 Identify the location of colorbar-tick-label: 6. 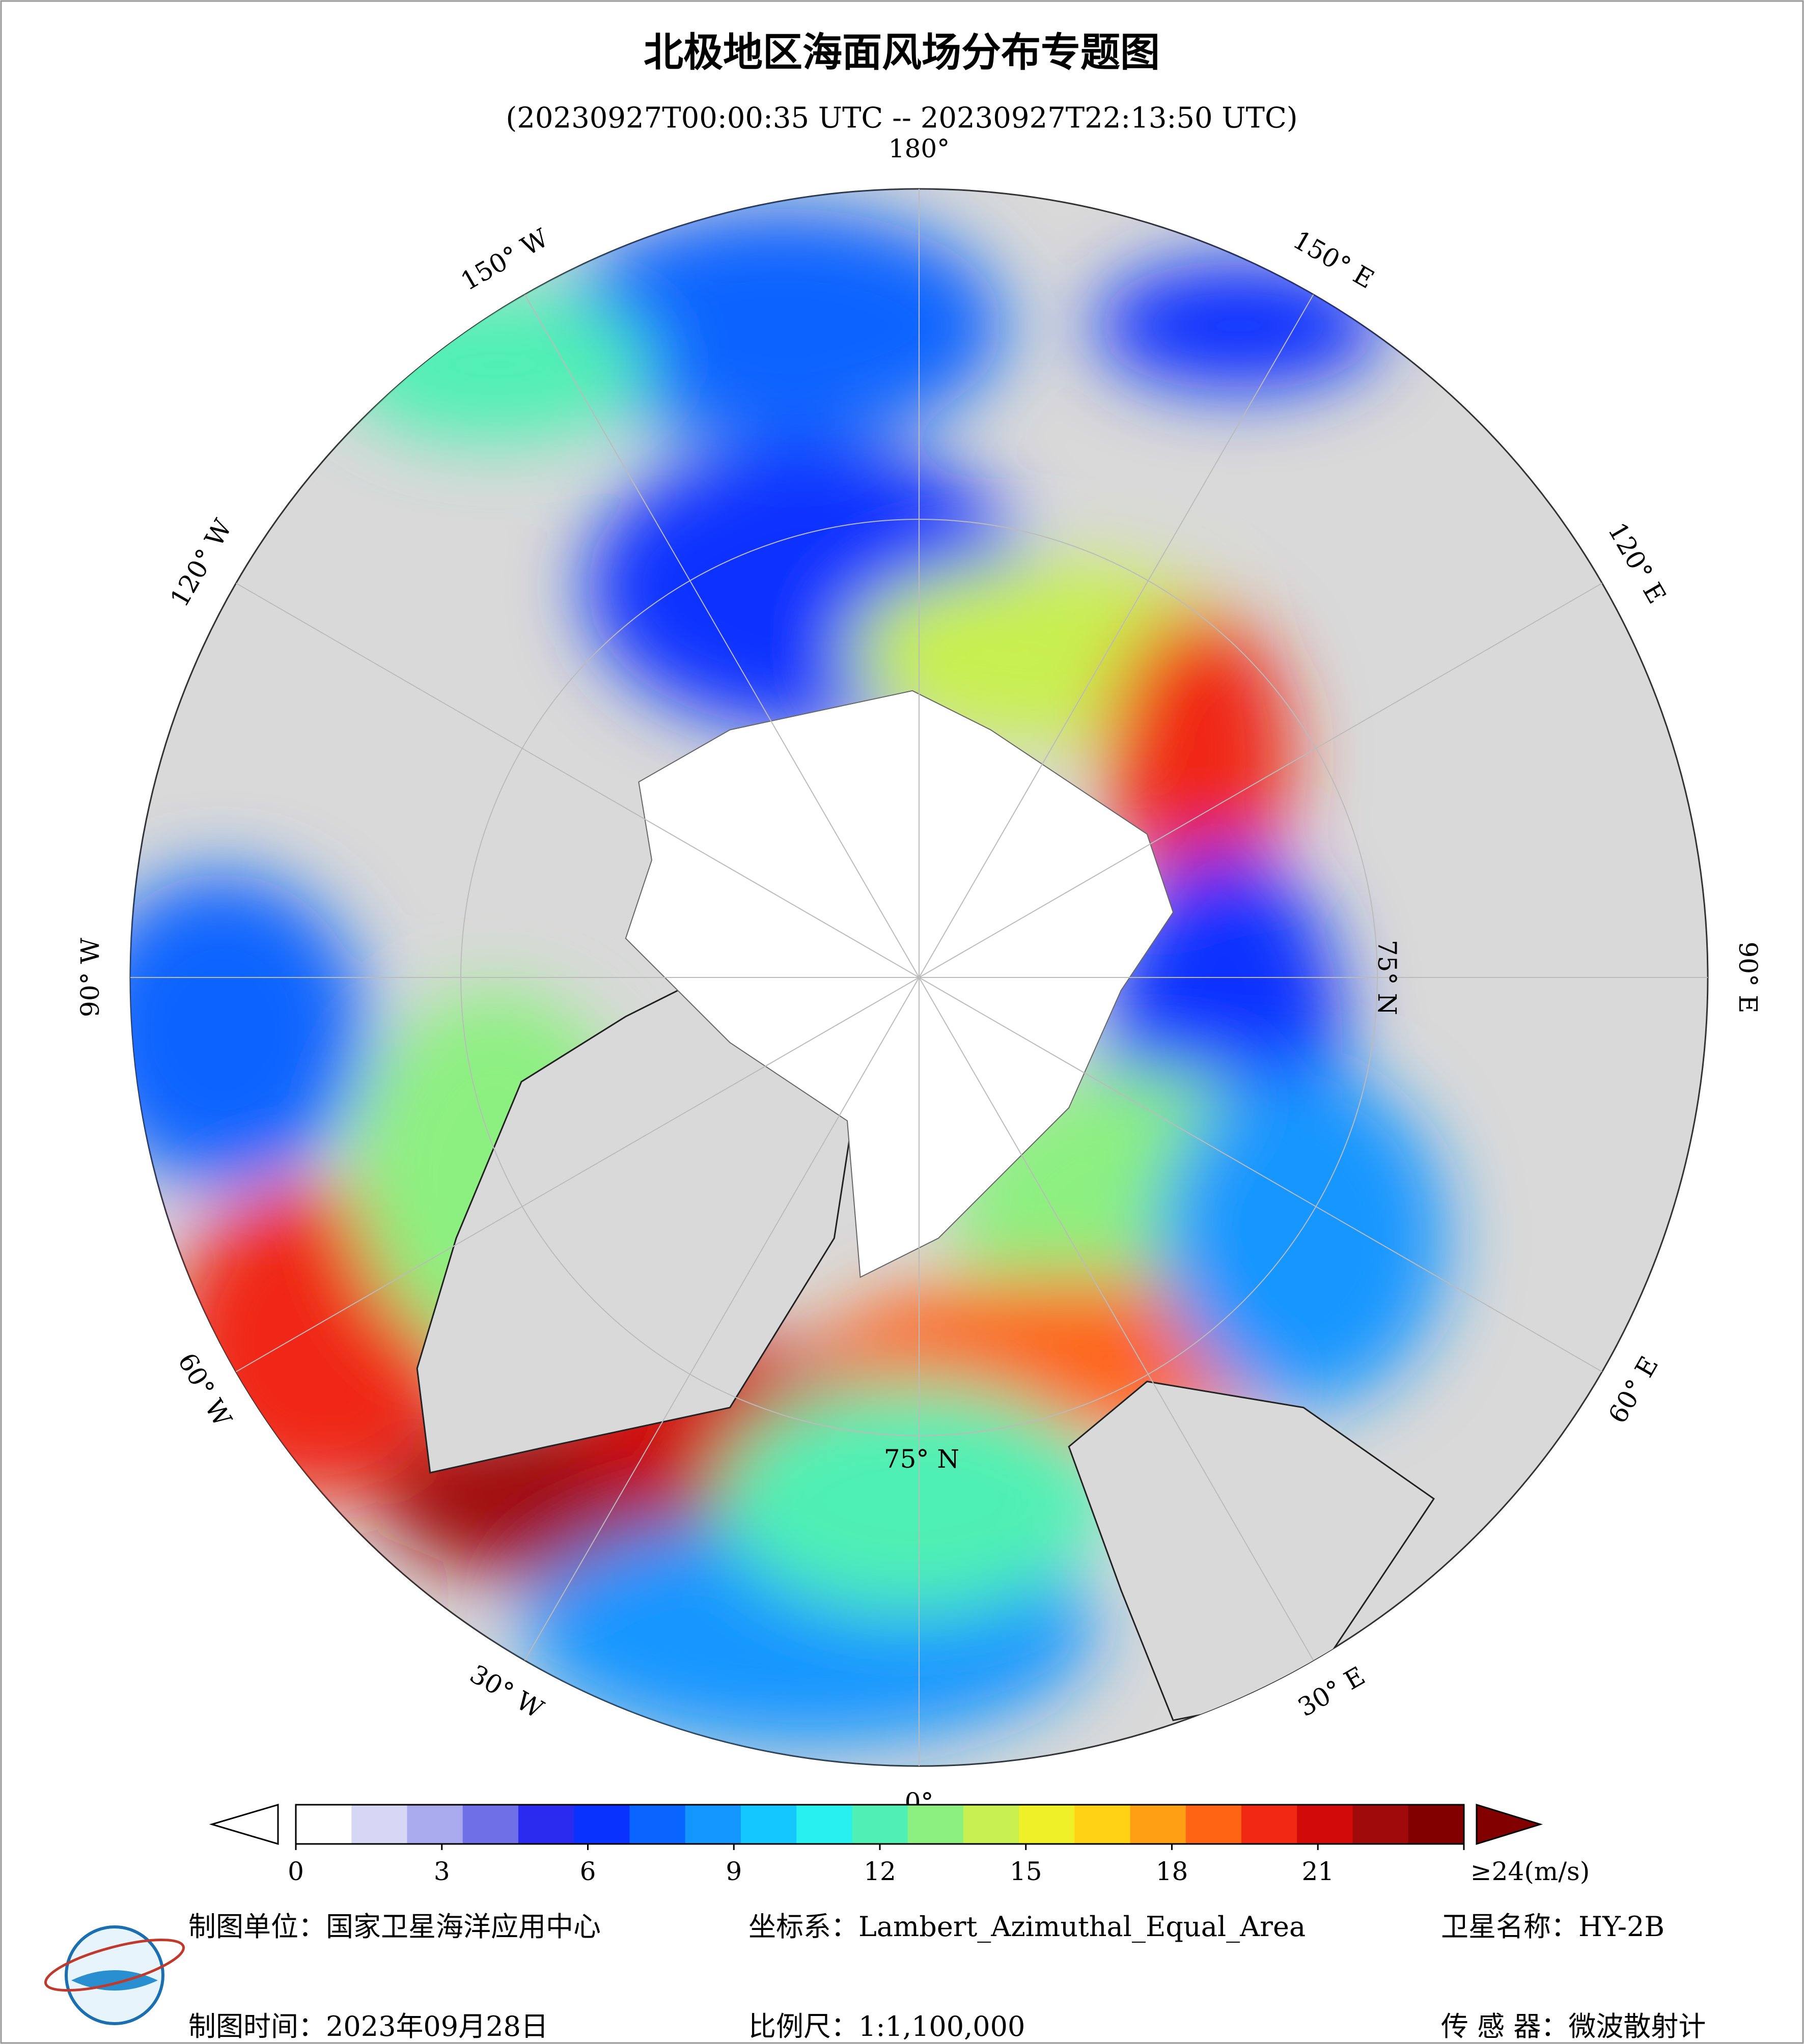
(588, 1871).